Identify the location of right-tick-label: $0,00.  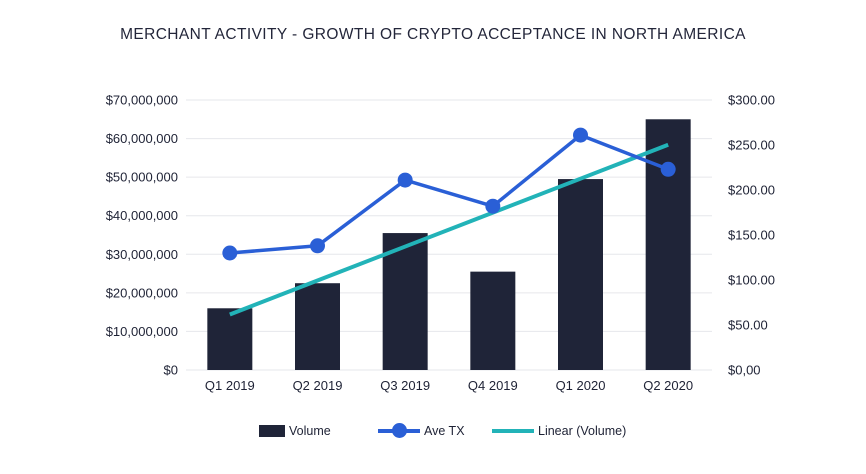
(744, 370).